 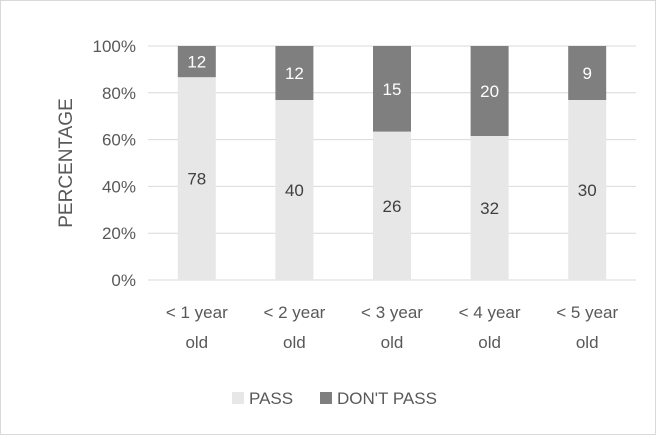 I want to click on y-tick-label: 0%, so click(x=123, y=280).